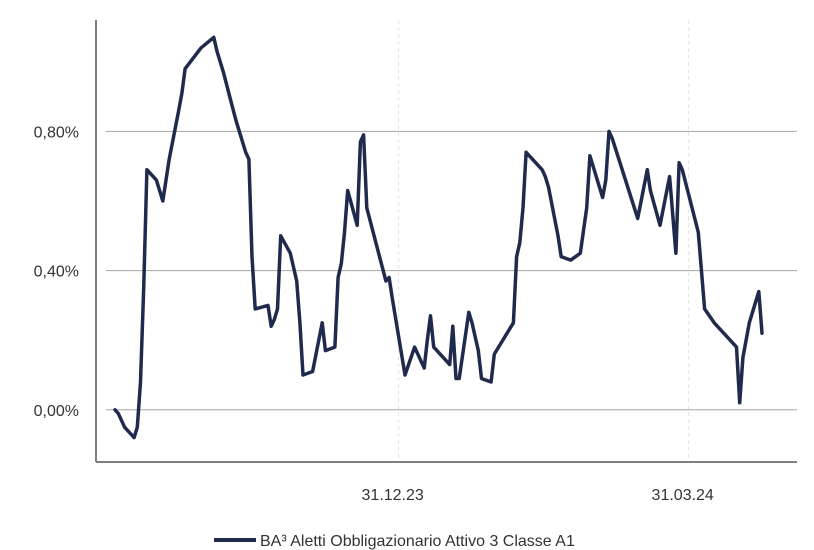  What do you see at coordinates (393, 495) in the screenshot?
I see `x-tick-label: 31.12.23` at bounding box center [393, 495].